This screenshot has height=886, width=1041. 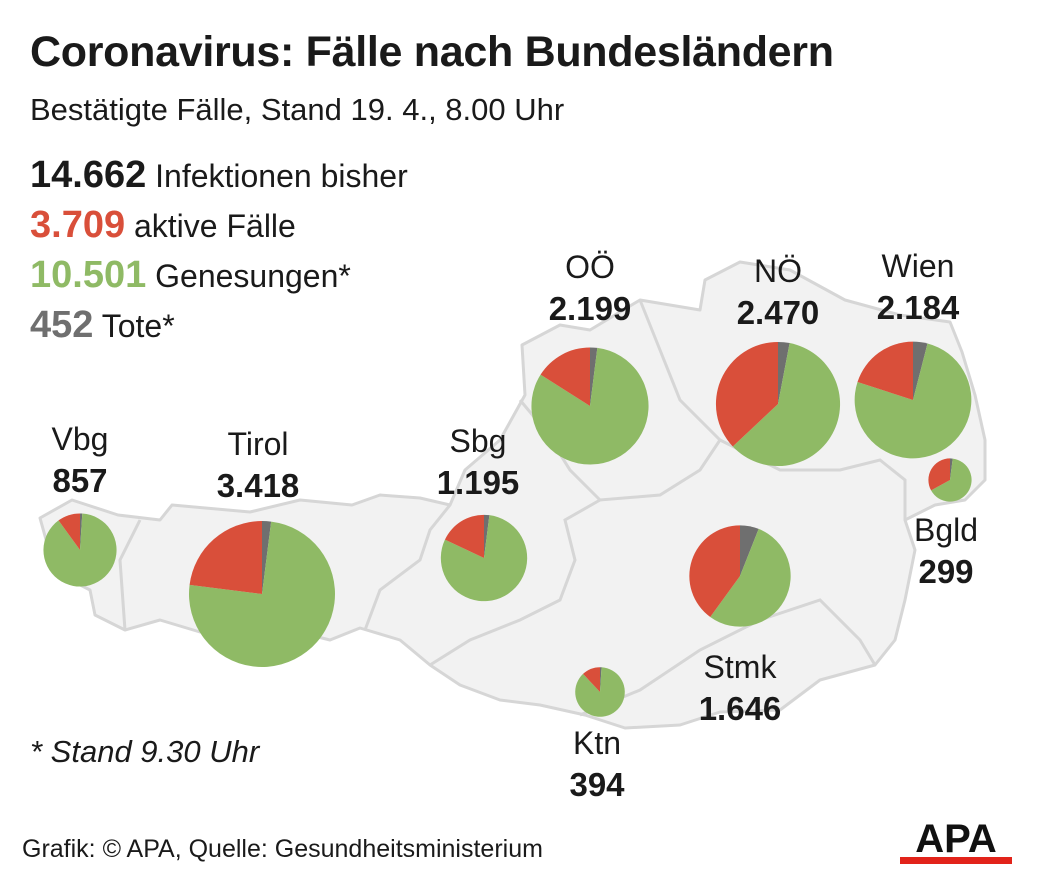 What do you see at coordinates (80, 439) in the screenshot?
I see `region-name-label: Vbg` at bounding box center [80, 439].